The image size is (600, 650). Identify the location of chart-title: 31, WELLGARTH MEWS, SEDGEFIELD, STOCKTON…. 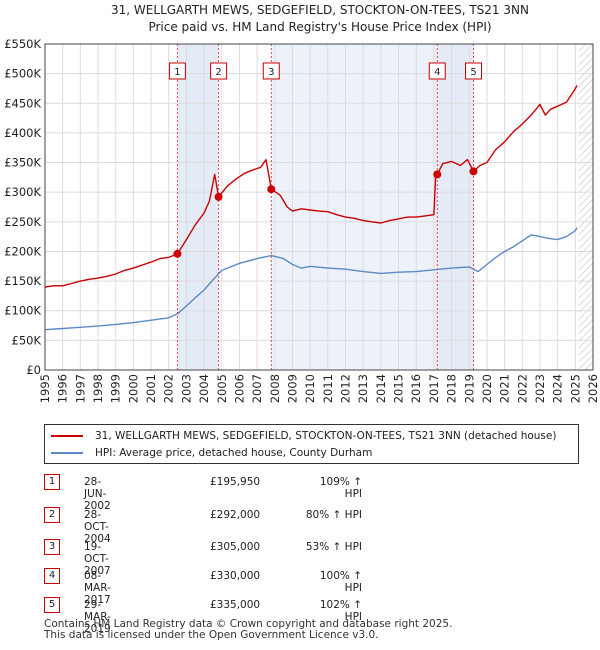
(320, 10).